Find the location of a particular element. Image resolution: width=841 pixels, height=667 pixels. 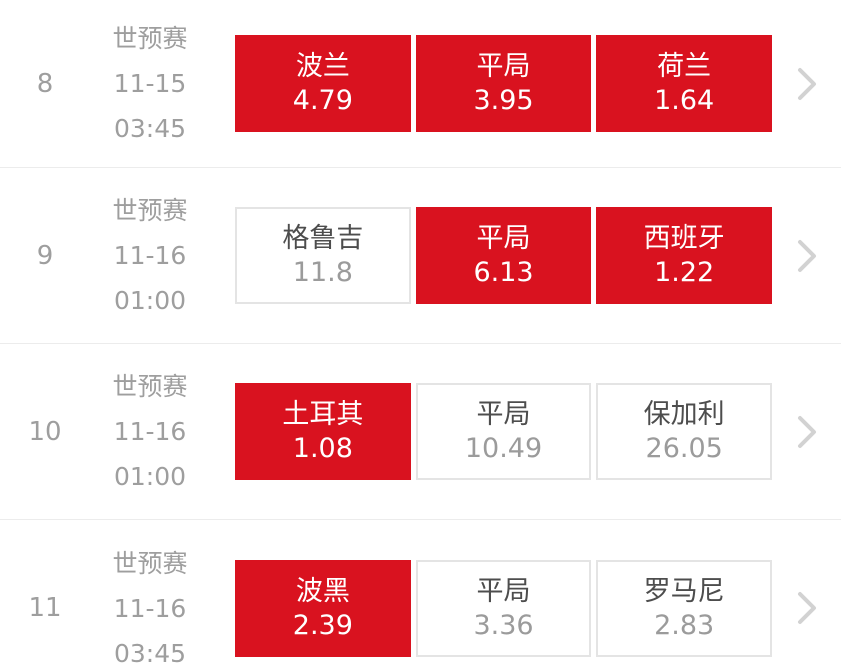

odds-group: 波兰 4.79 平局 3.95 荷兰 1.64 is located at coordinates (504, 83).